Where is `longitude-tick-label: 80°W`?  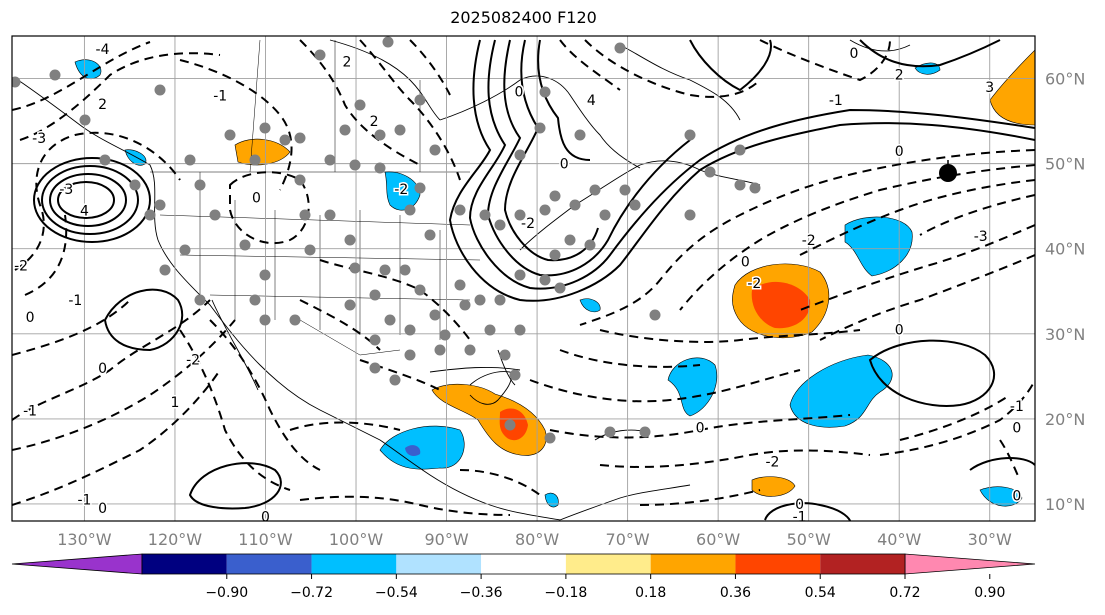
longitude-tick-label: 80°W is located at coordinates (537, 539).